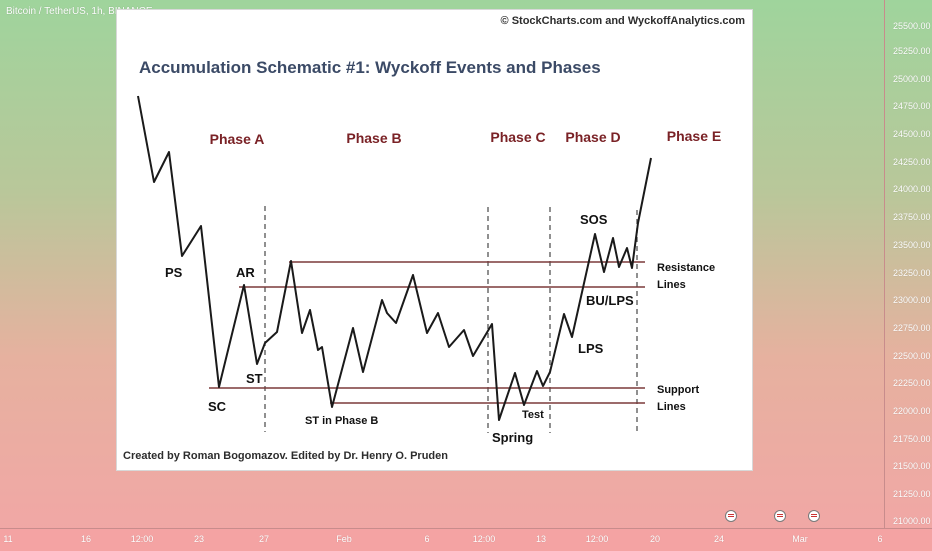 This screenshot has height=551, width=932. I want to click on time-label: 13, so click(541, 539).